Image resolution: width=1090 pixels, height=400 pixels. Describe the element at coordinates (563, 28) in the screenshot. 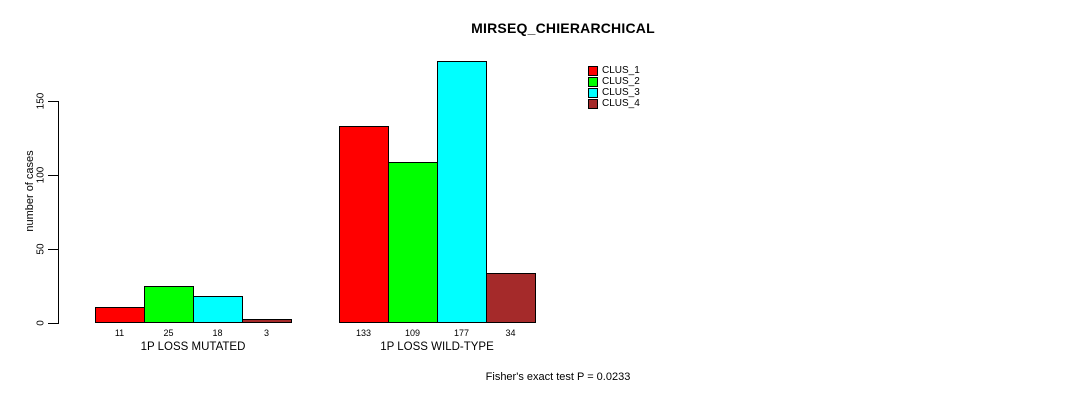

I see `chart-title: MIRSEQ_CHIERARCHICAL` at that location.